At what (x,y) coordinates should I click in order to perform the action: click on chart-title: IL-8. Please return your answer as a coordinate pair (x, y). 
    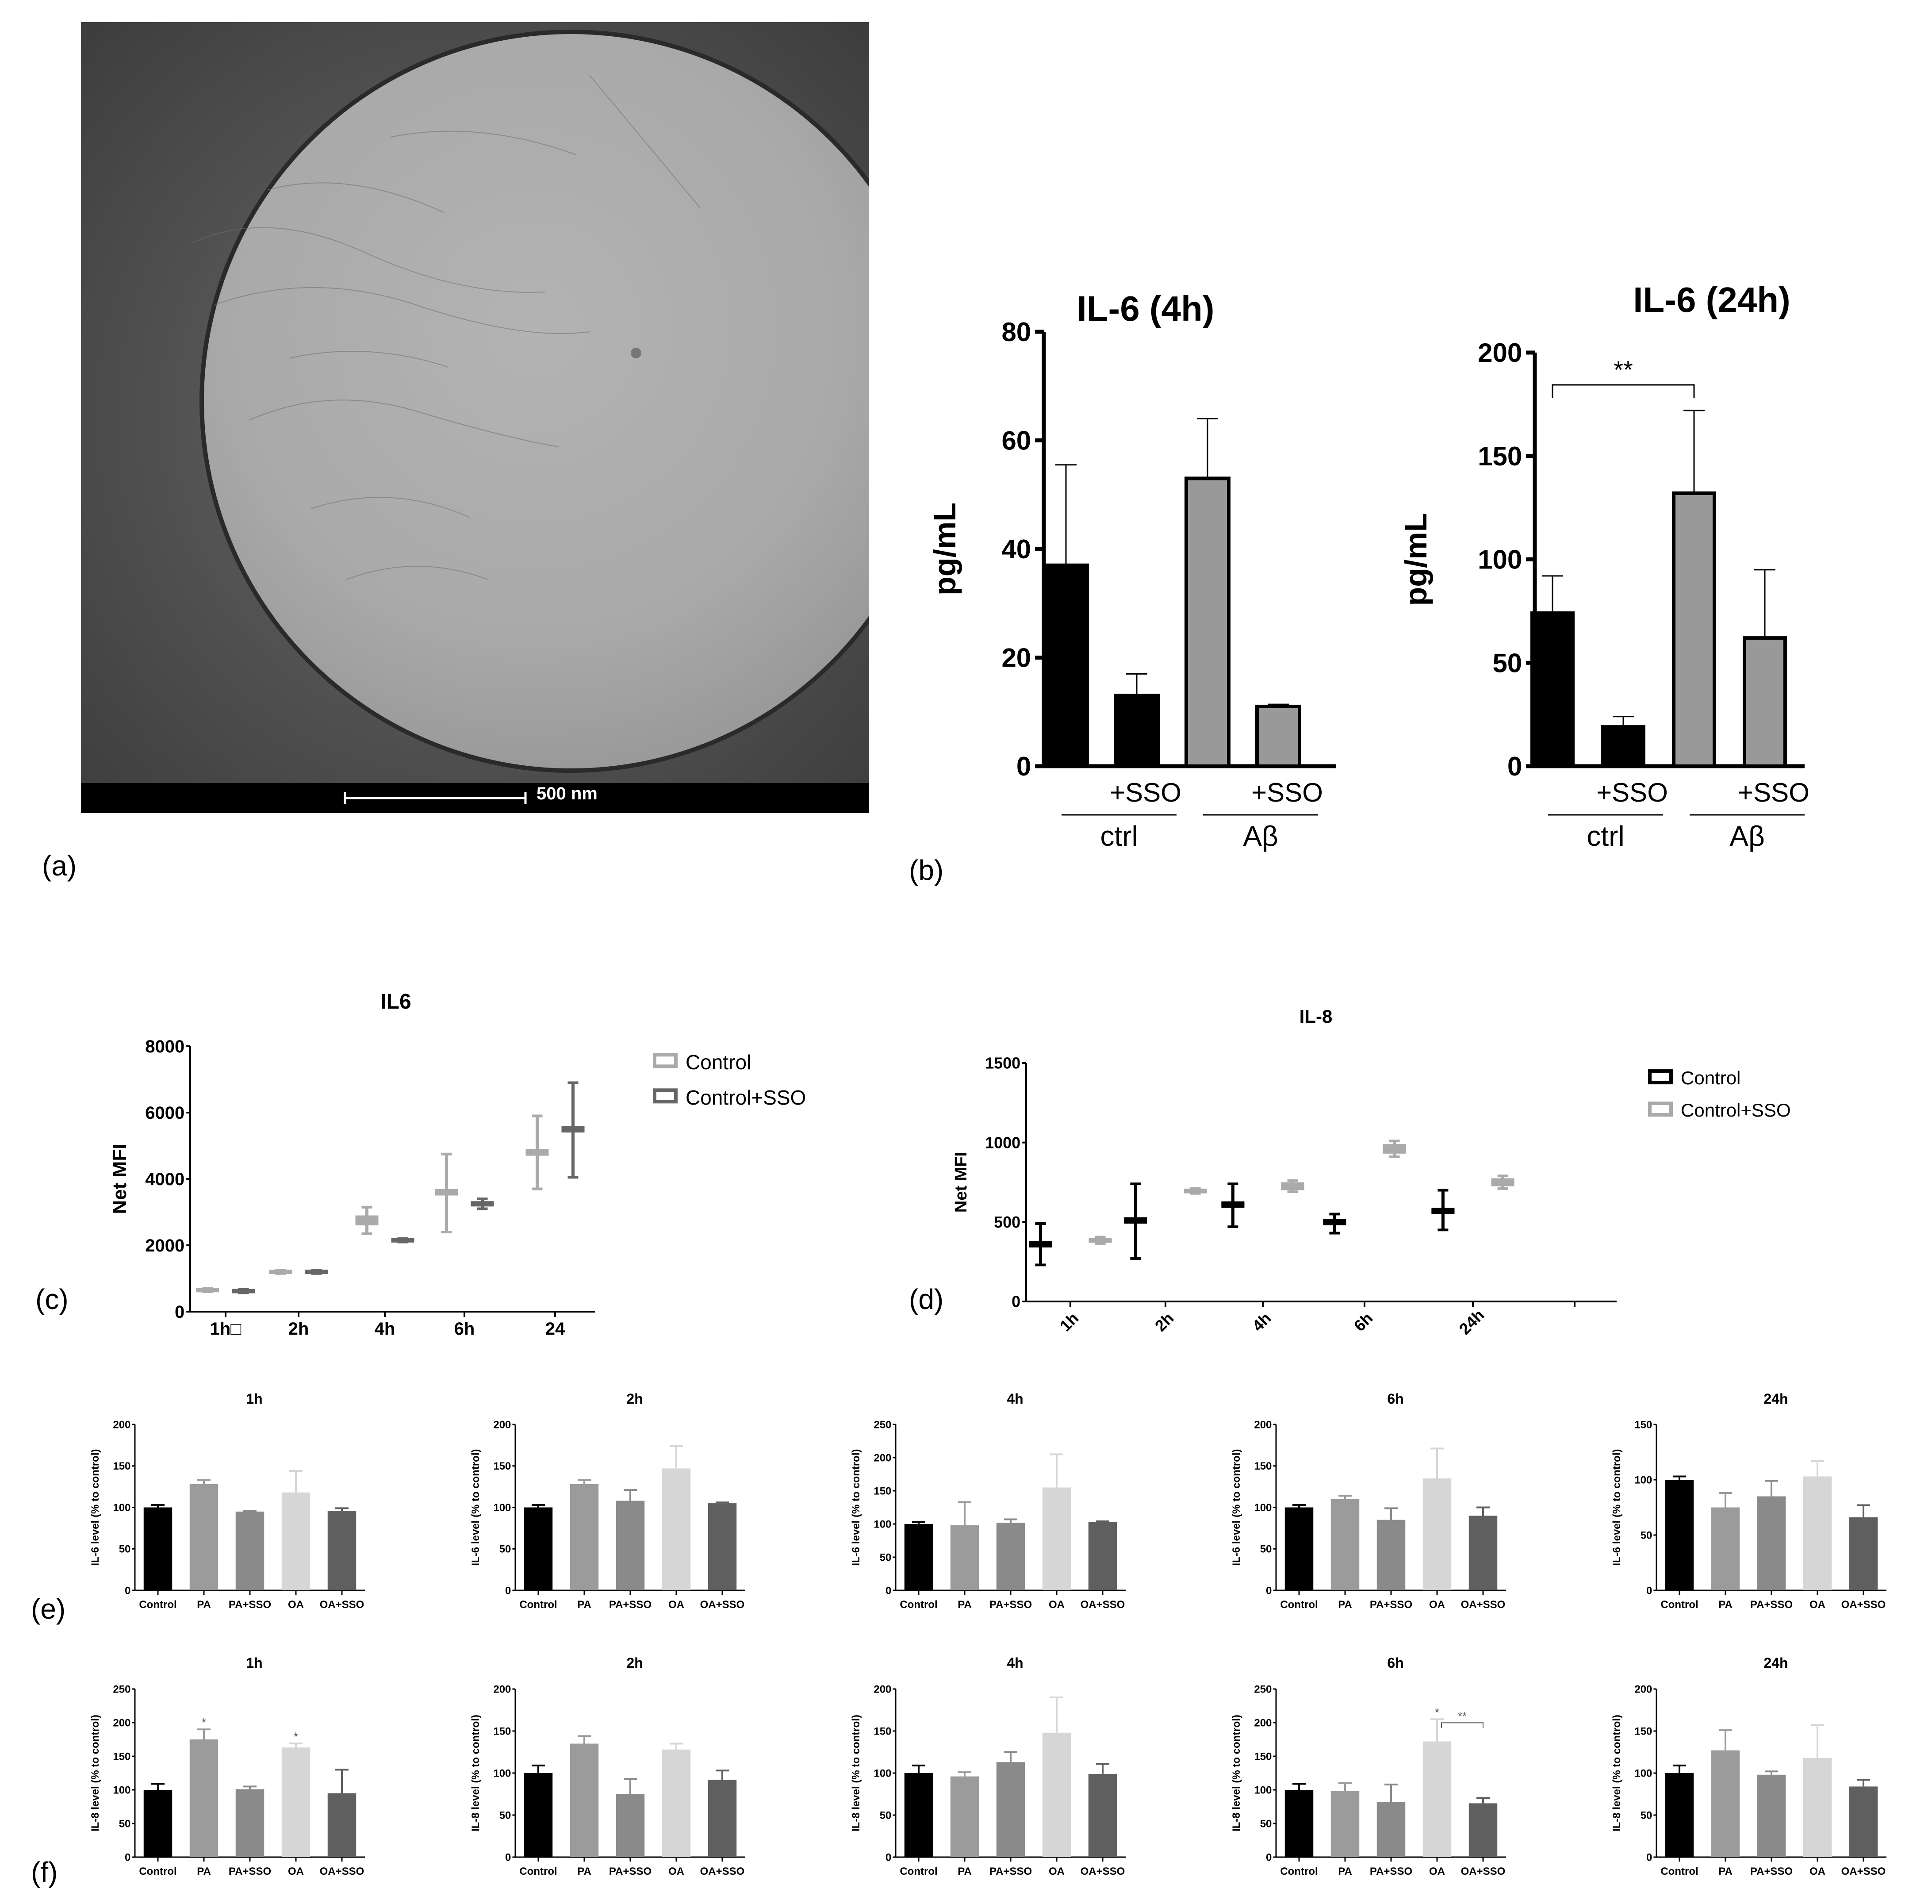
    Looking at the image, I should click on (1316, 1016).